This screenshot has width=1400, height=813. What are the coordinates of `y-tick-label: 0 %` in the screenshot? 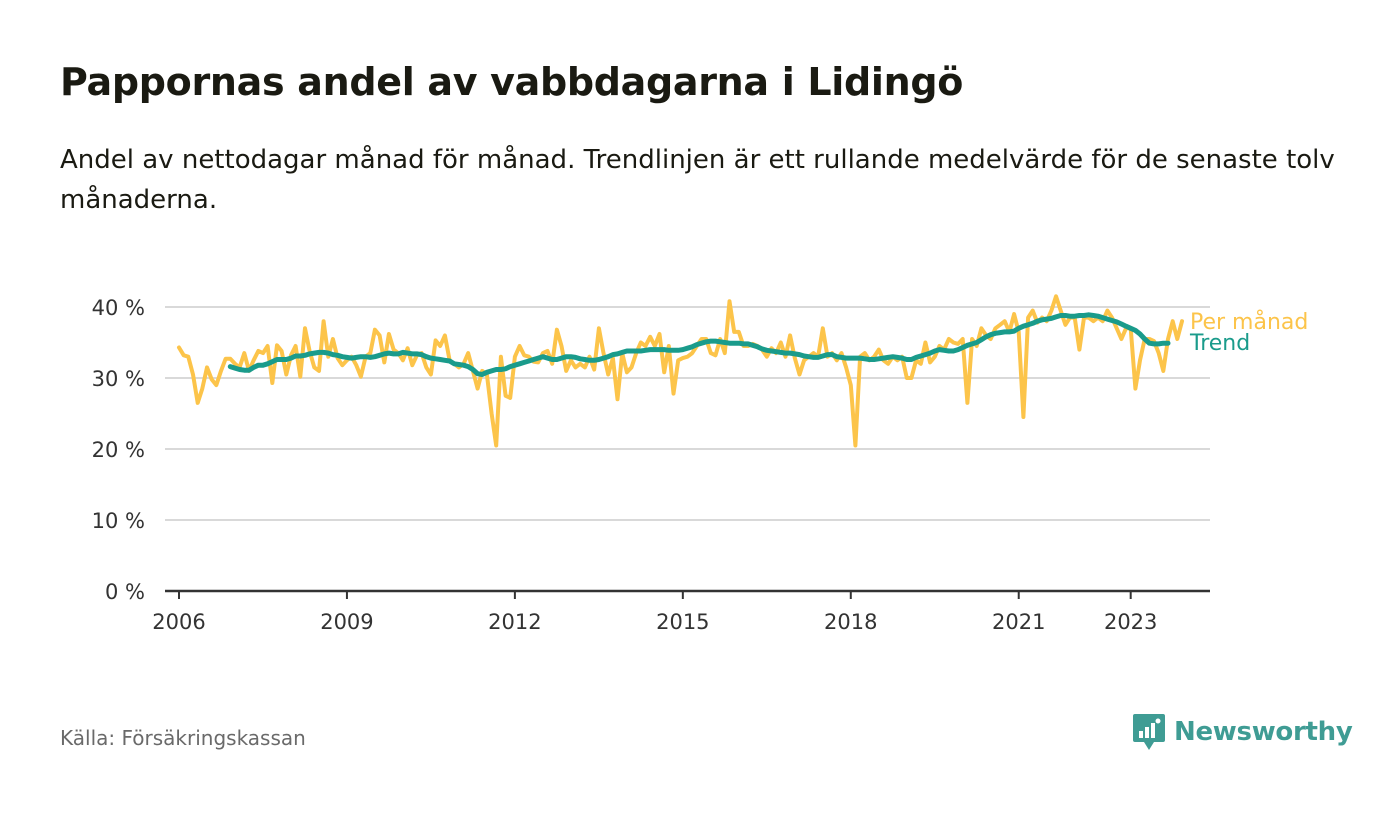 It's located at (125, 592).